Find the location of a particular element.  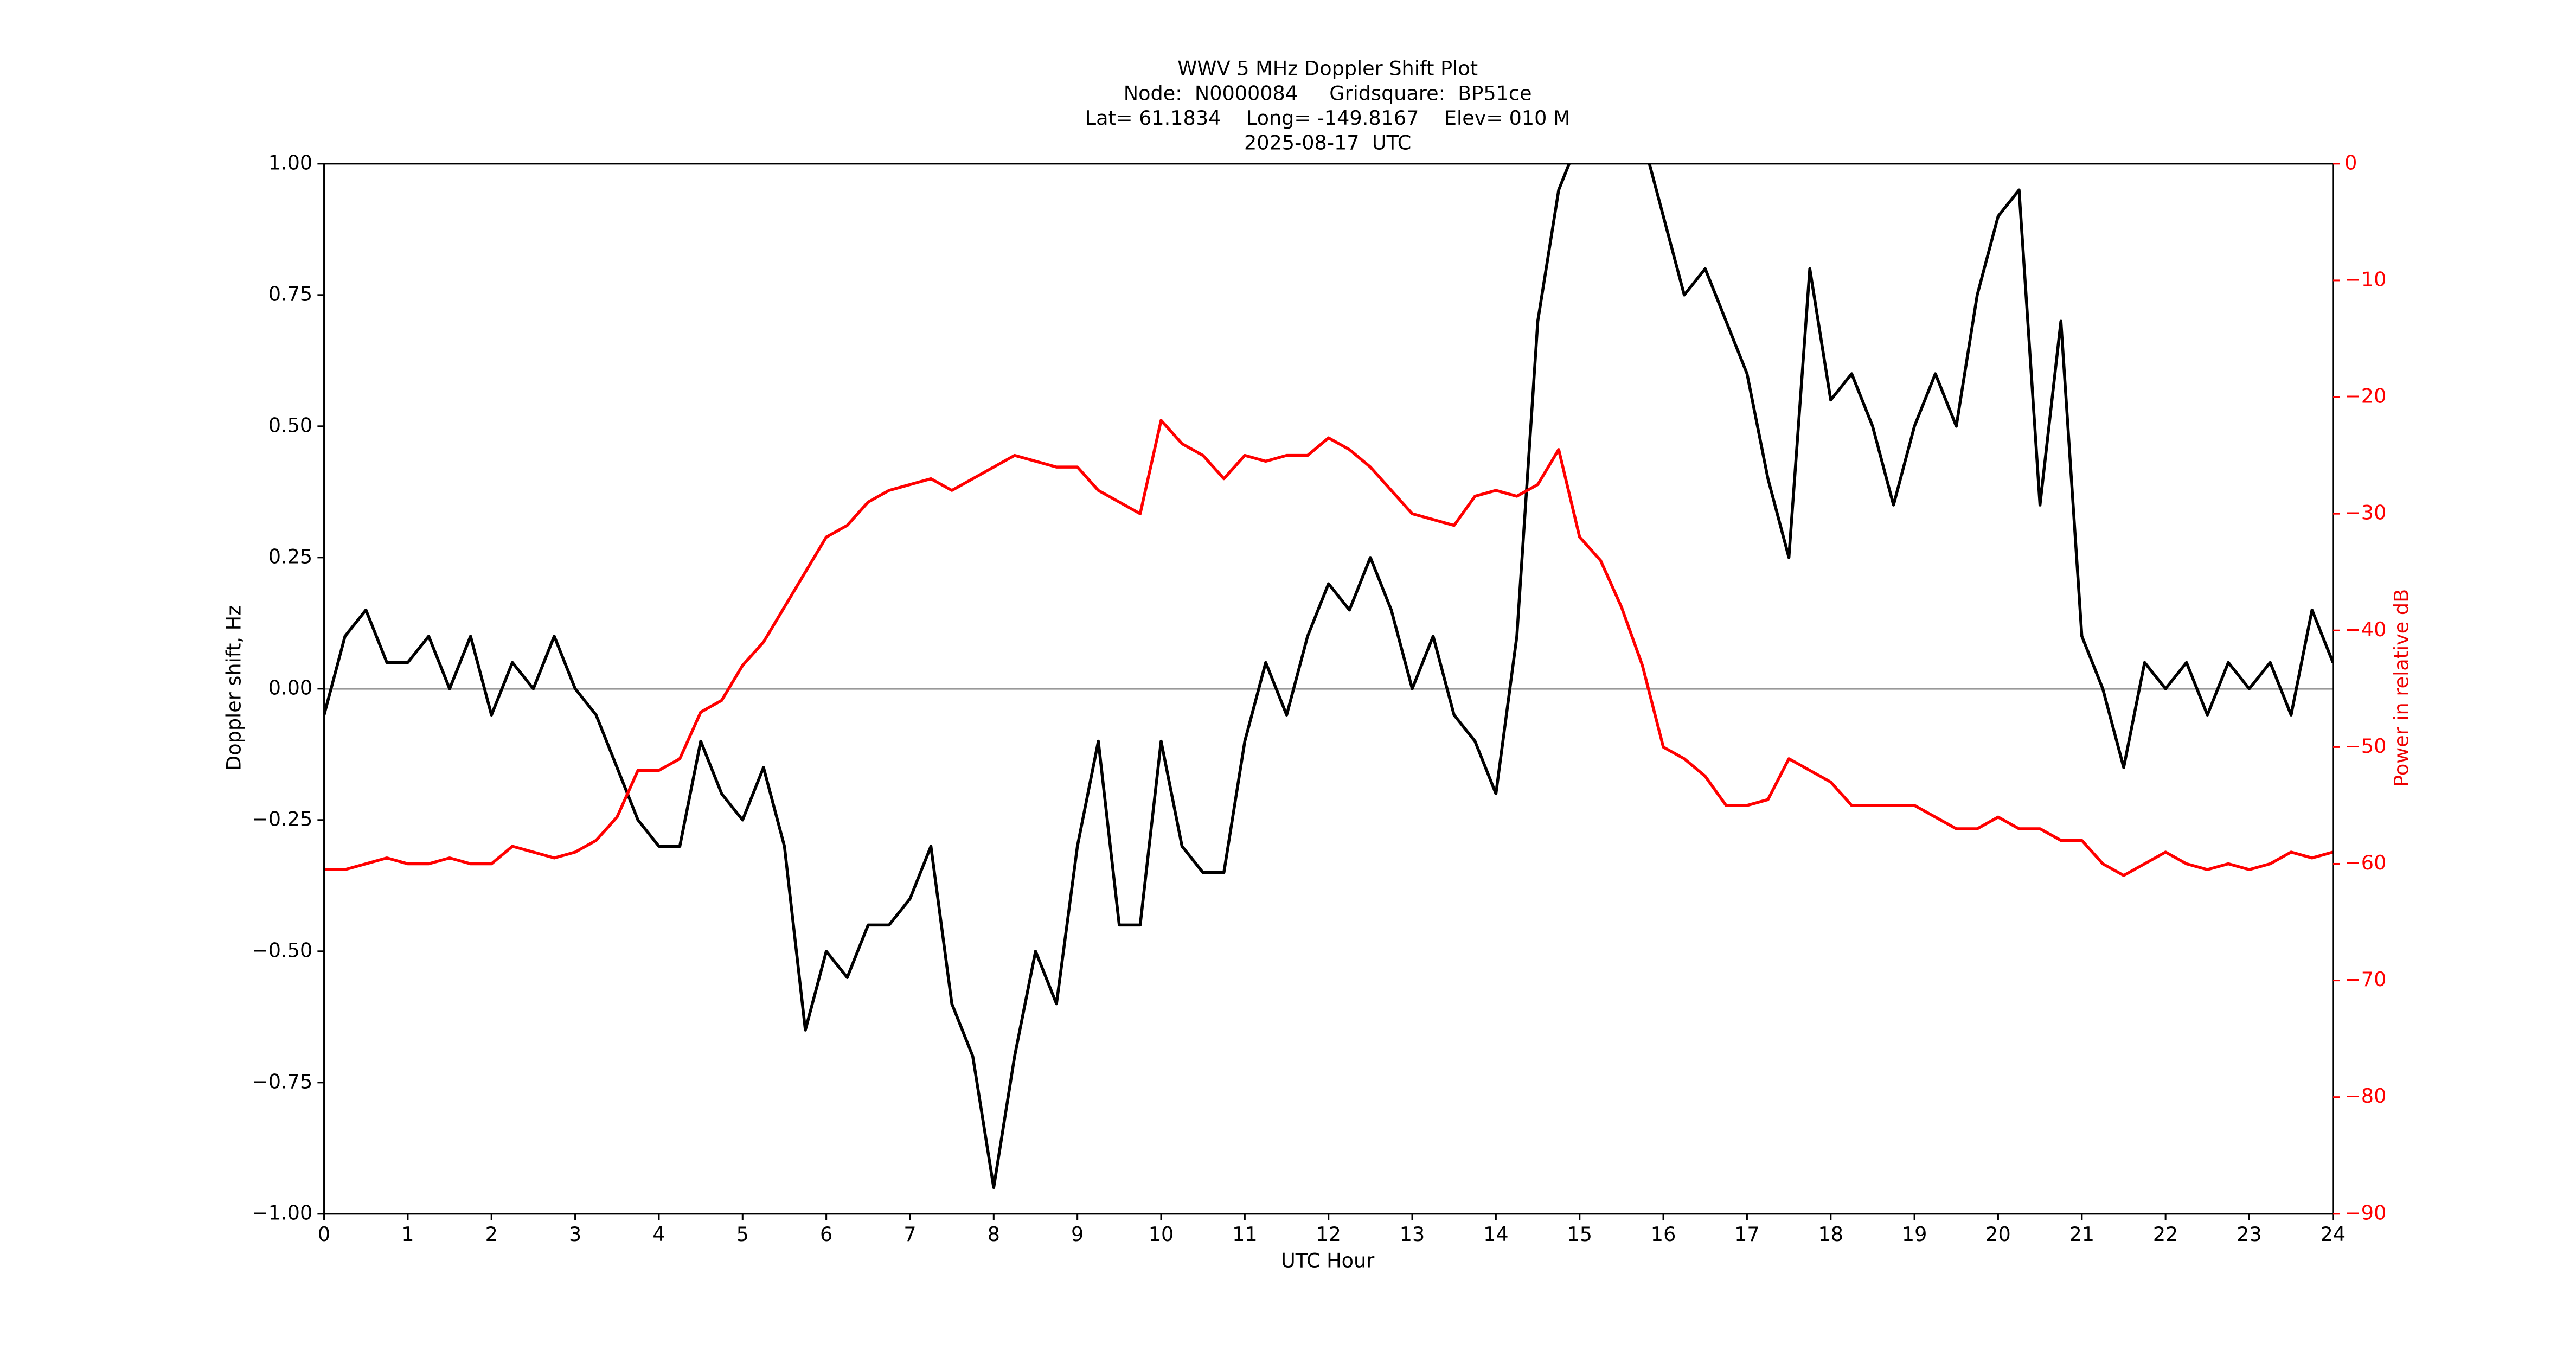

y-tick-label: 1.00 is located at coordinates (290, 162).